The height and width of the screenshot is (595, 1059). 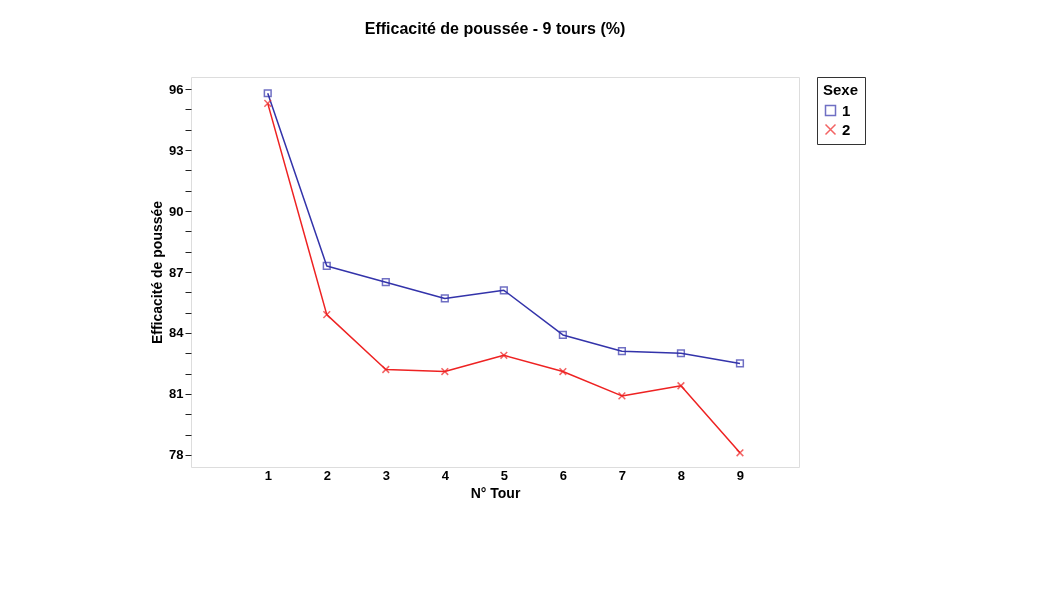 I want to click on y-tick-label: 90, so click(x=176, y=211).